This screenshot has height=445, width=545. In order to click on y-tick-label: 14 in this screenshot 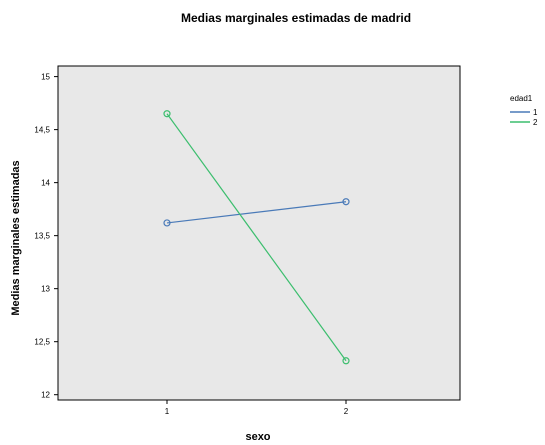, I will do `click(45, 183)`.